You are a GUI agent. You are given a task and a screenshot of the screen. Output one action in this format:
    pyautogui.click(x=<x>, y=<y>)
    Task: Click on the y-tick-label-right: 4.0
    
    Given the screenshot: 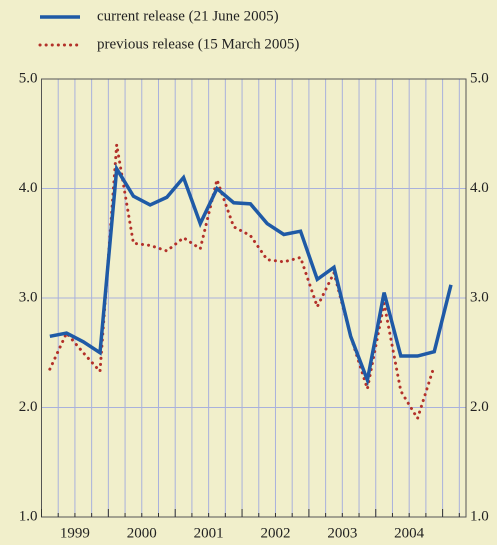 What is the action you would take?
    pyautogui.click(x=479, y=188)
    